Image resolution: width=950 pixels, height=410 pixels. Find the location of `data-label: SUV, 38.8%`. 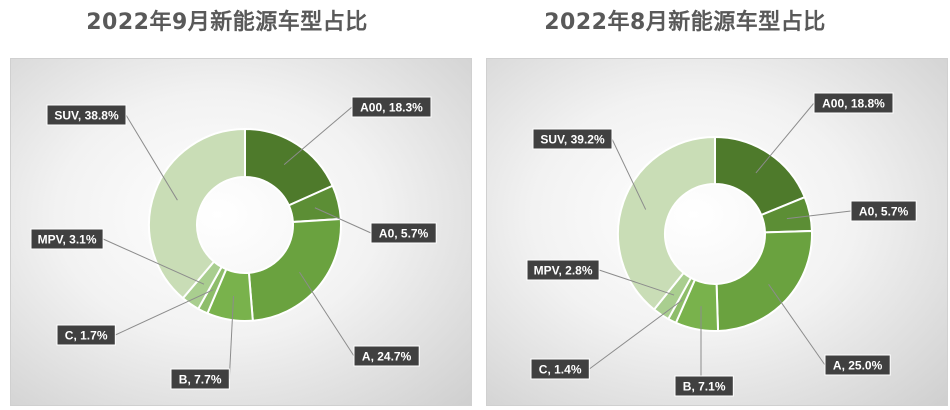

data-label: SUV, 38.8% is located at coordinates (86, 116).